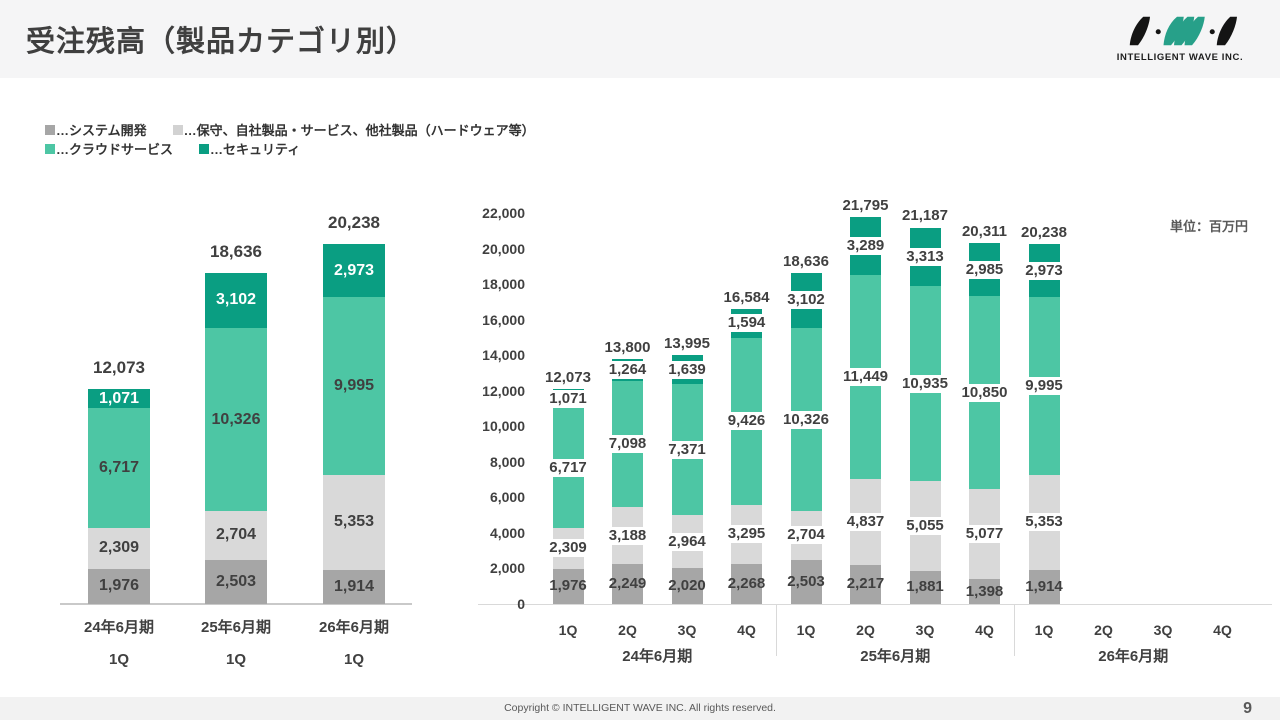 This screenshot has height=720, width=1280. I want to click on segment-label: 2,249, so click(627, 583).